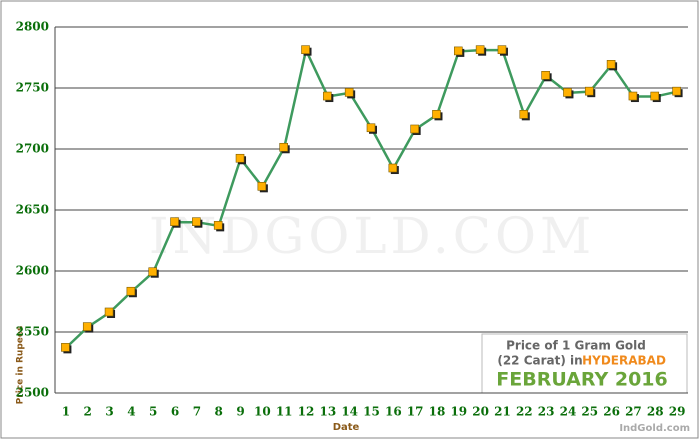 This screenshot has height=440, width=700. I want to click on watermark: INDGOLD.COM, so click(372, 236).